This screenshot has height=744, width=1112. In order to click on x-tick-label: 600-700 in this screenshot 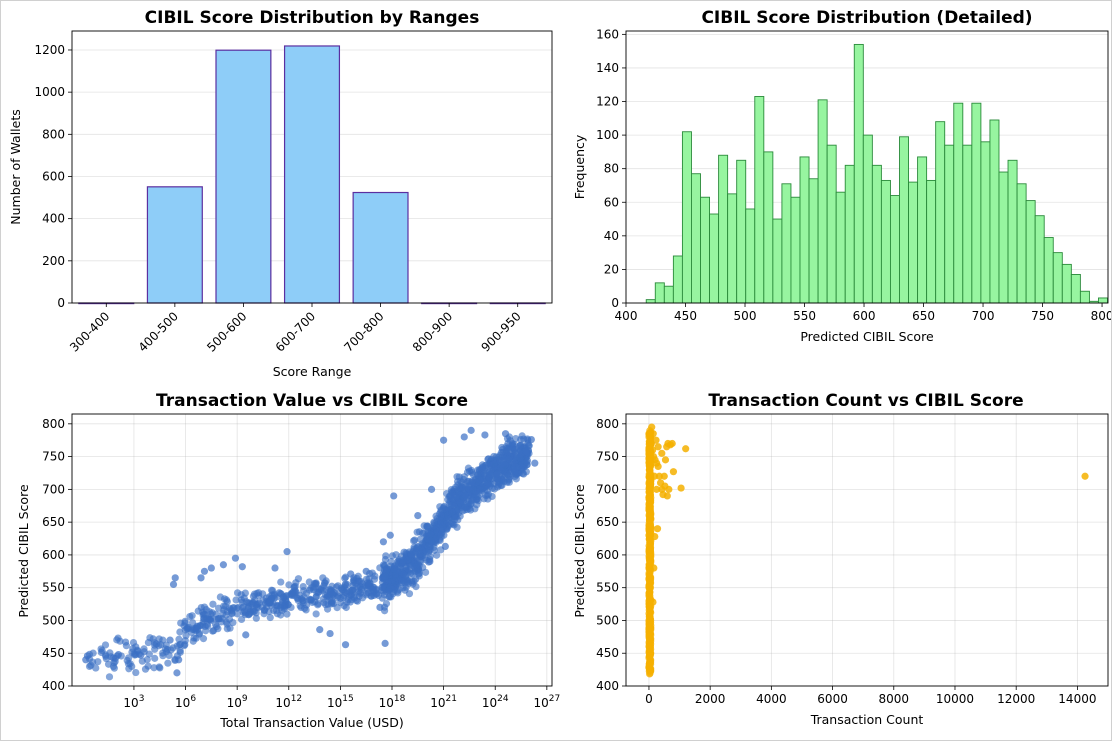, I will do `click(295, 331)`.